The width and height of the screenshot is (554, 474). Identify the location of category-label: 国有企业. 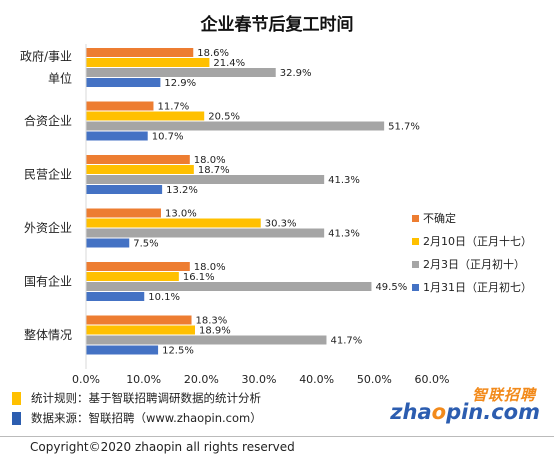
(48, 281).